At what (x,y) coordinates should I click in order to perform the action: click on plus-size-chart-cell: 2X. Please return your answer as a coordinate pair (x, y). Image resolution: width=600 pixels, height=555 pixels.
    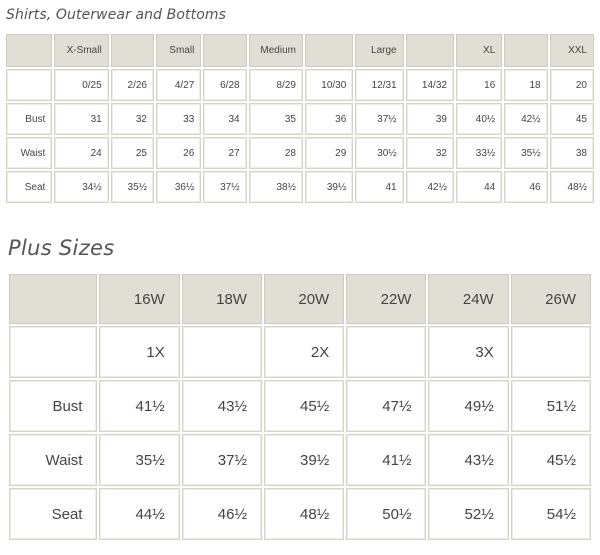
    Looking at the image, I should click on (304, 352).